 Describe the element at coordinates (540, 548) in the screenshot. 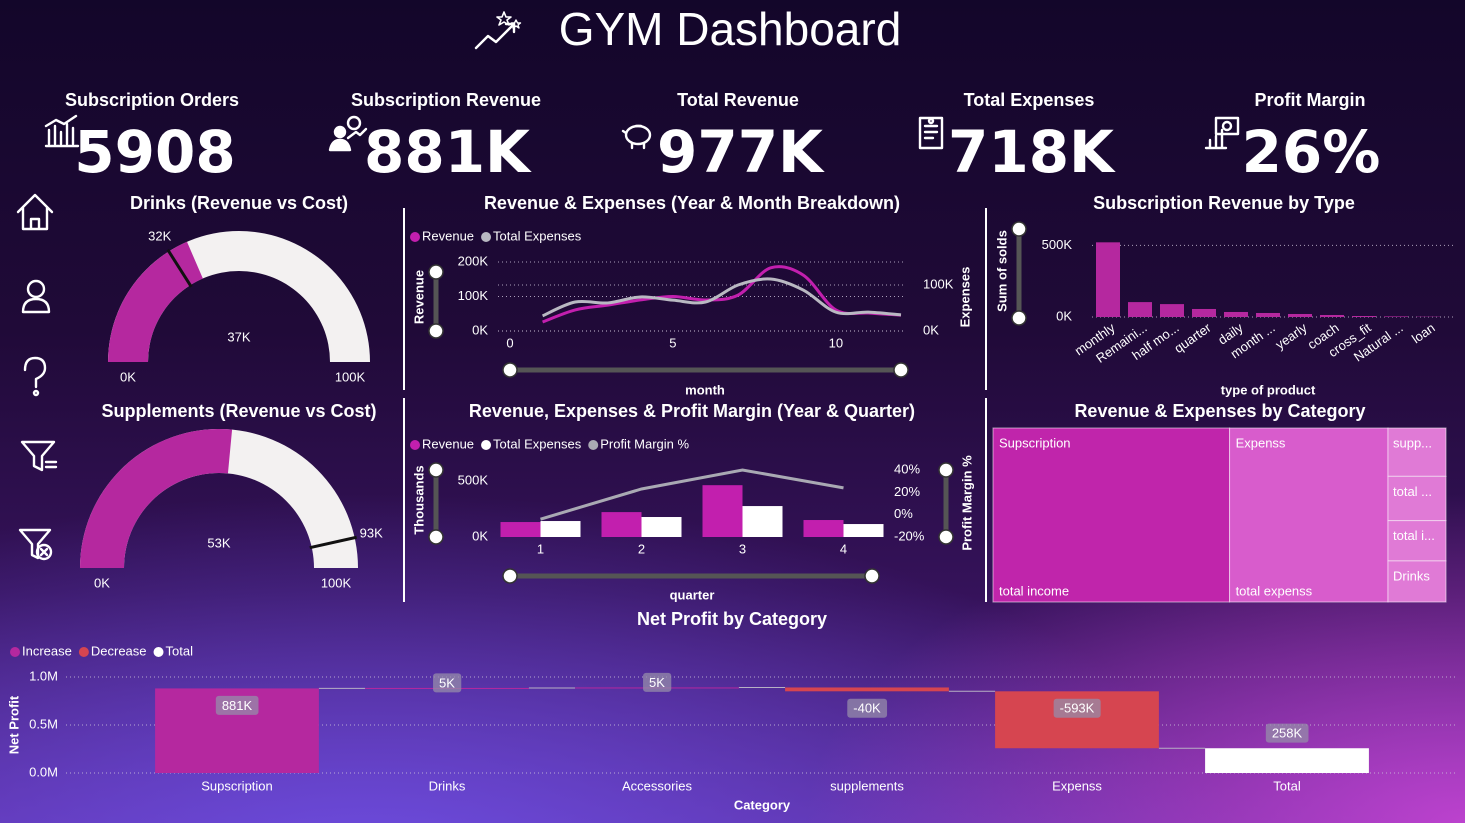

I see `x-tick-label: 1` at that location.